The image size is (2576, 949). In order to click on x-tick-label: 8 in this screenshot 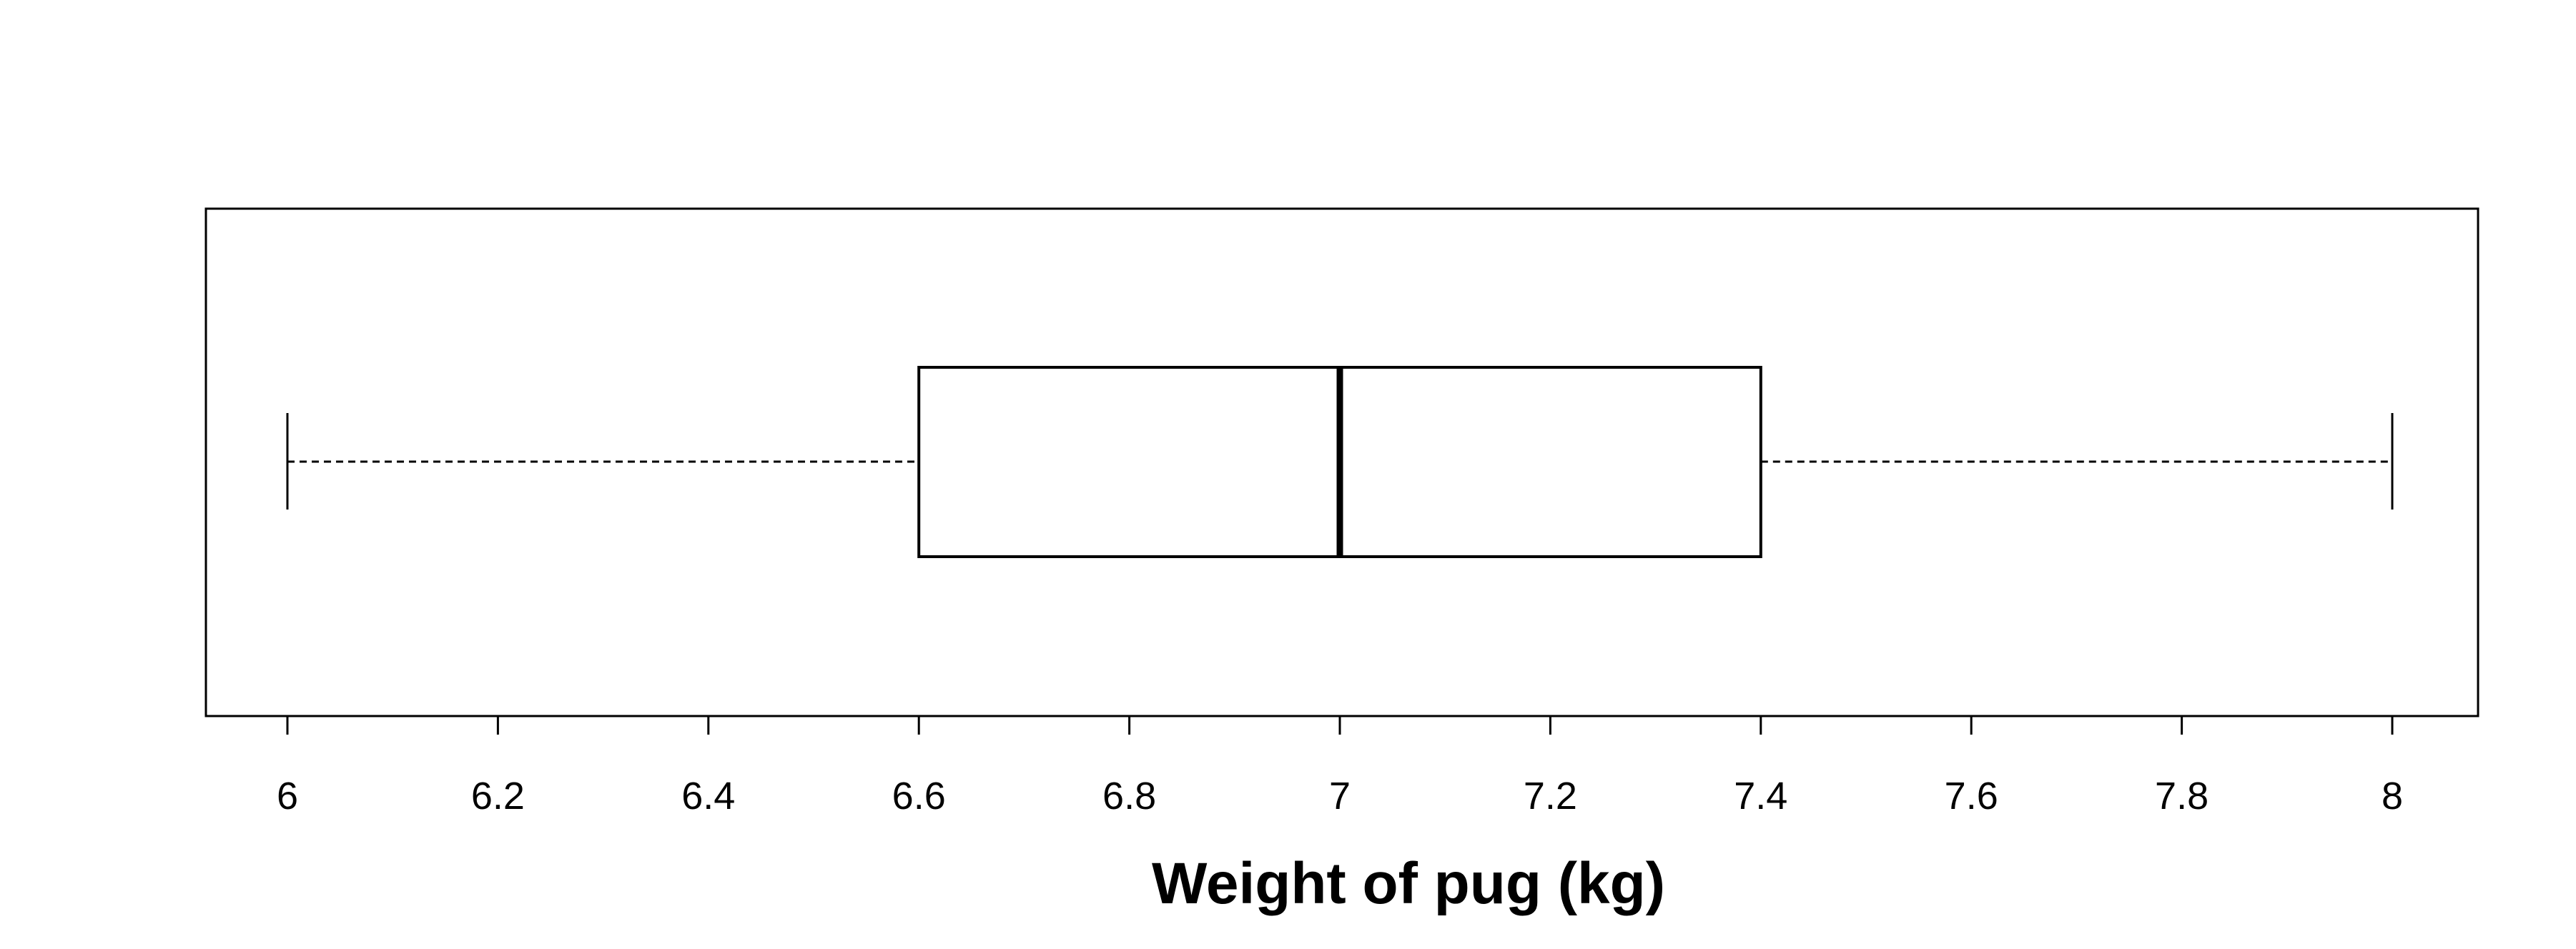, I will do `click(2392, 796)`.